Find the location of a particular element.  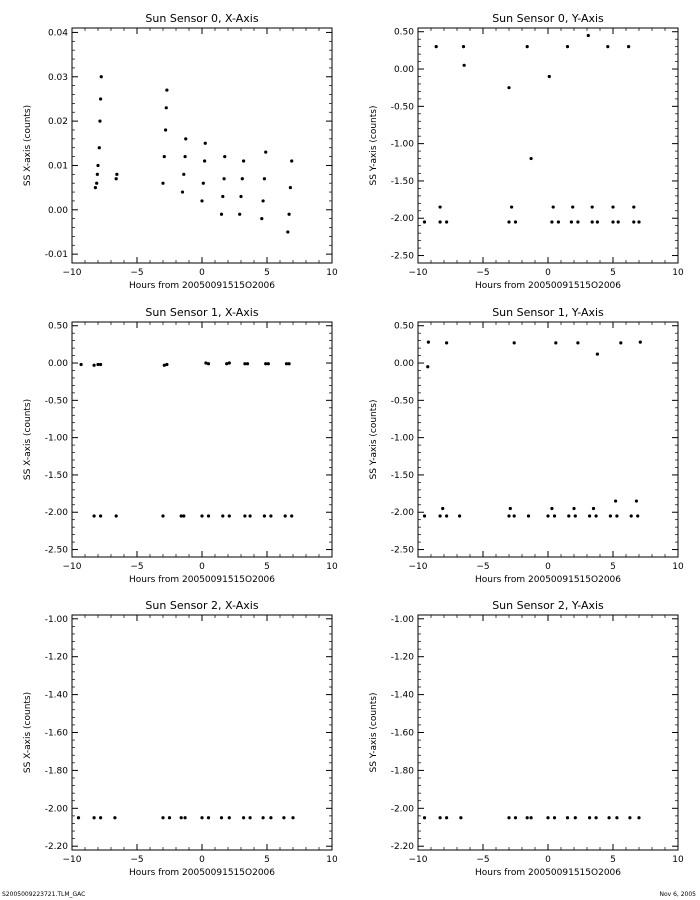

chart-title: Sun Sensor 1, Y-Axis is located at coordinates (548, 312).